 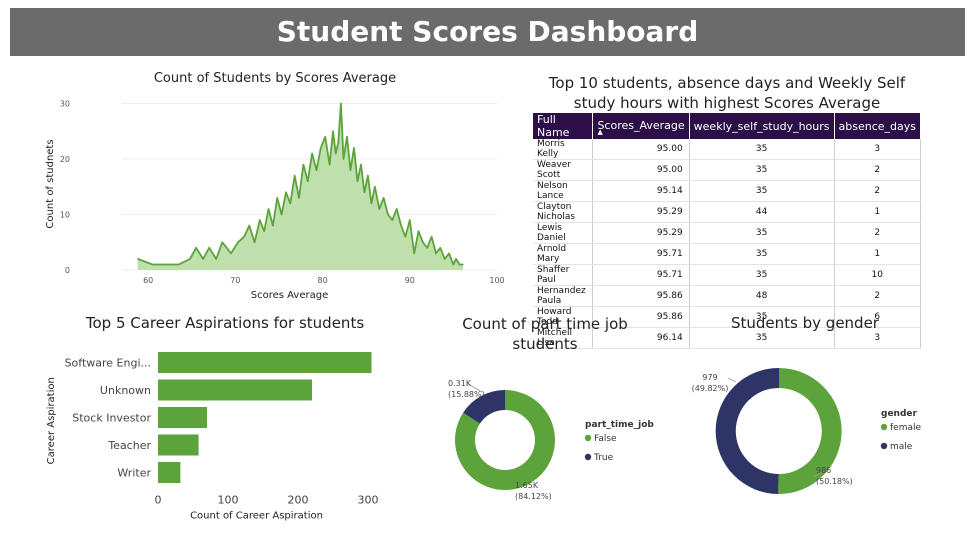 What do you see at coordinates (600, 131) in the screenshot?
I see `sort-ascending-icon: ▲` at bounding box center [600, 131].